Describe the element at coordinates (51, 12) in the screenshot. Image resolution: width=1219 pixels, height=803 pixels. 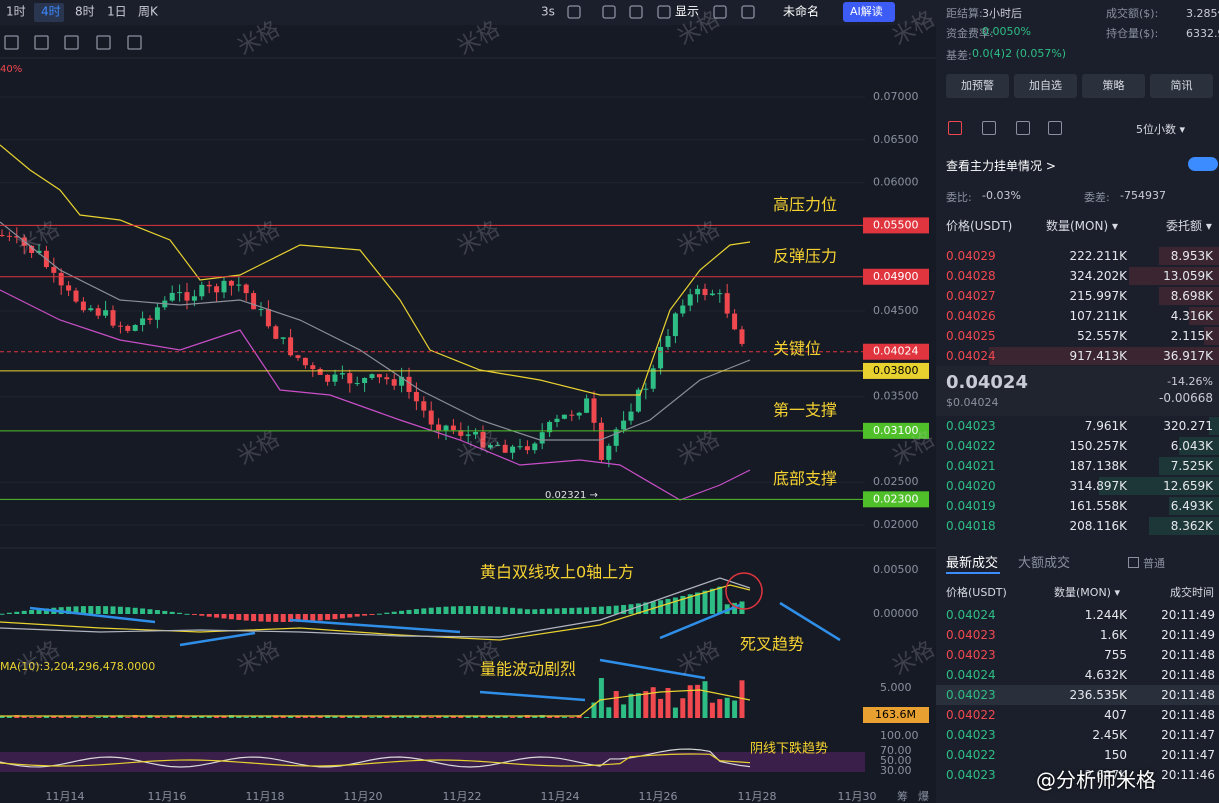
I see `interval-tab: 4时` at that location.